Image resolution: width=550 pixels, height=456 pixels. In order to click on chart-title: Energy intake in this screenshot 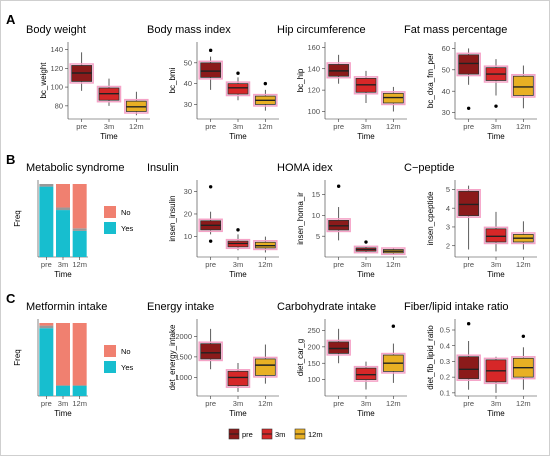, I will do `click(180, 307)`.